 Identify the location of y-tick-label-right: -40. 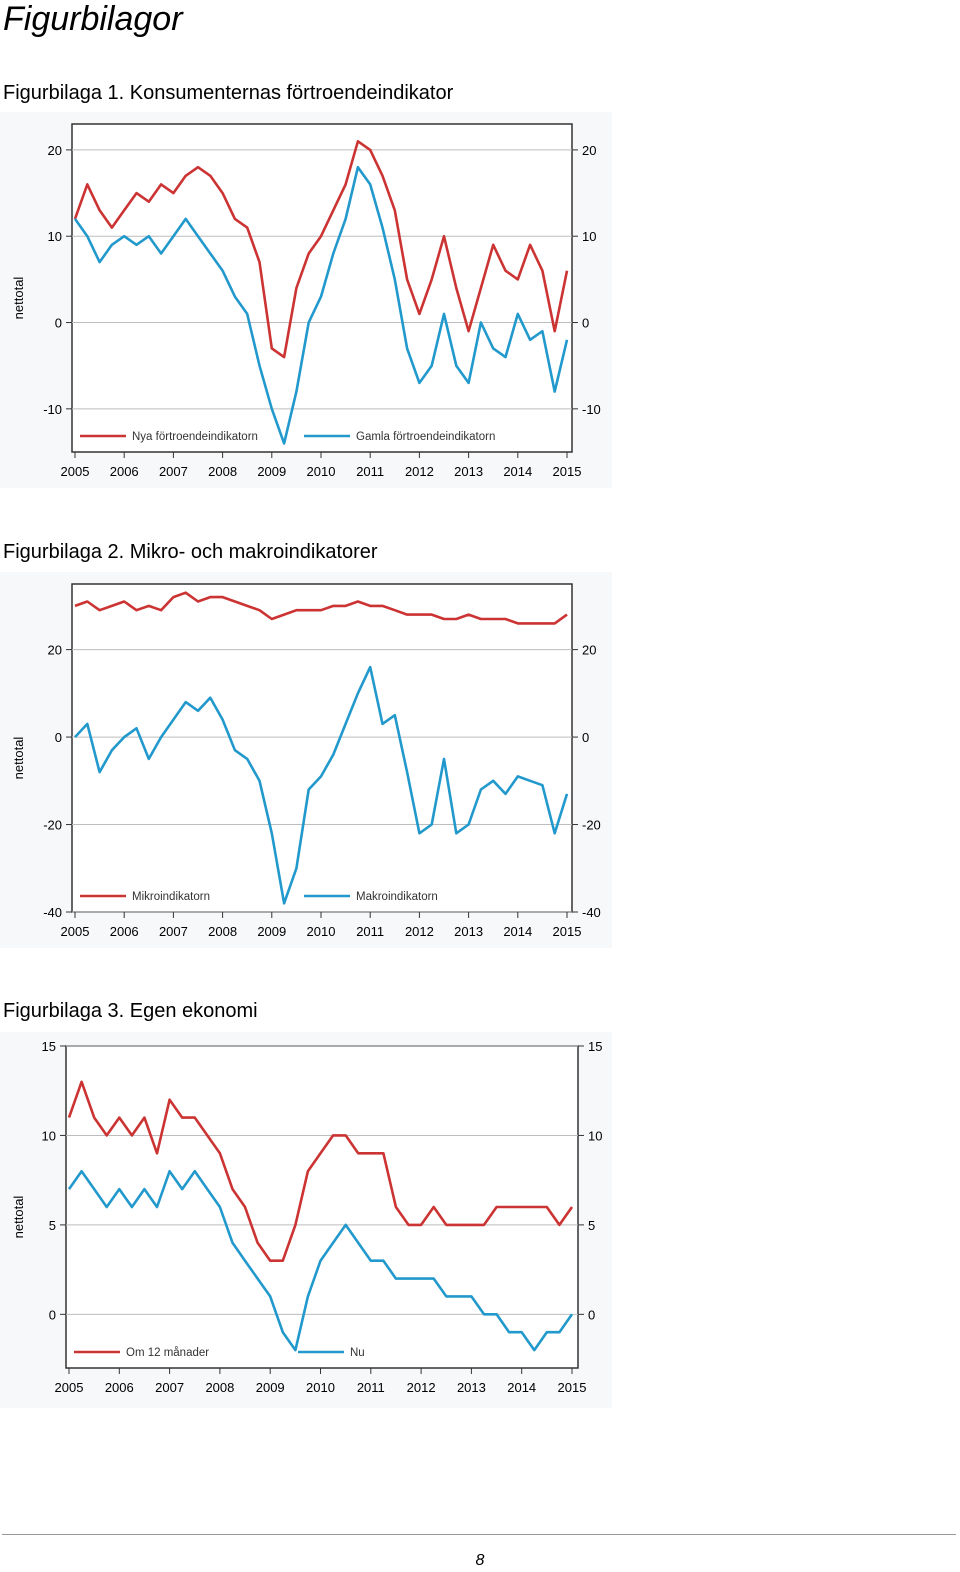
(591, 912).